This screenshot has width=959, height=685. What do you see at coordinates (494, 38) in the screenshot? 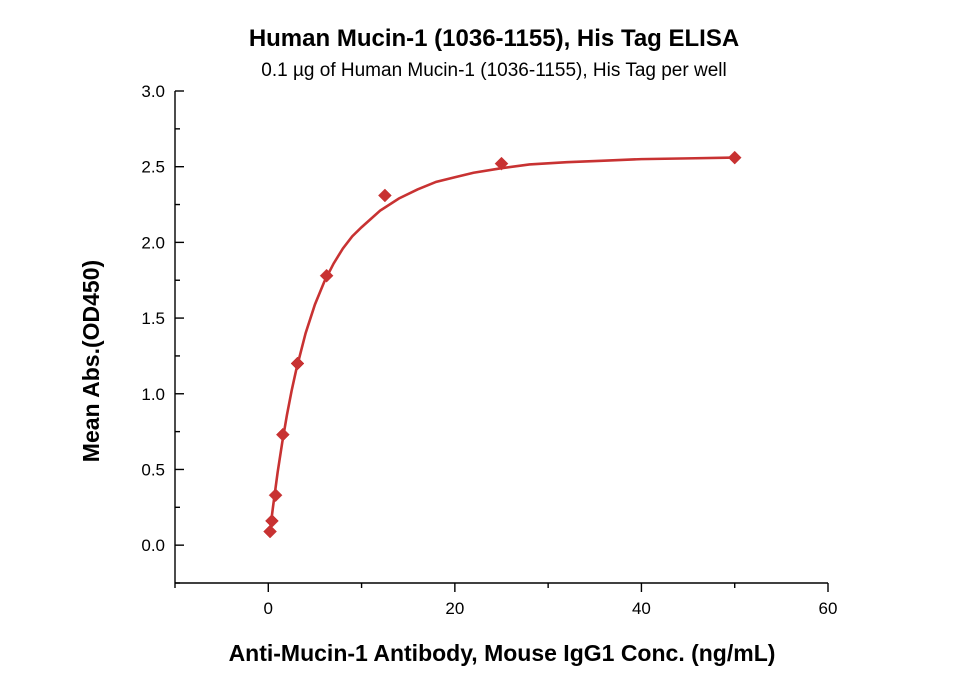
I see `chart-title: Human Mucin-1 (1036-1155), His Tag ELISA` at bounding box center [494, 38].